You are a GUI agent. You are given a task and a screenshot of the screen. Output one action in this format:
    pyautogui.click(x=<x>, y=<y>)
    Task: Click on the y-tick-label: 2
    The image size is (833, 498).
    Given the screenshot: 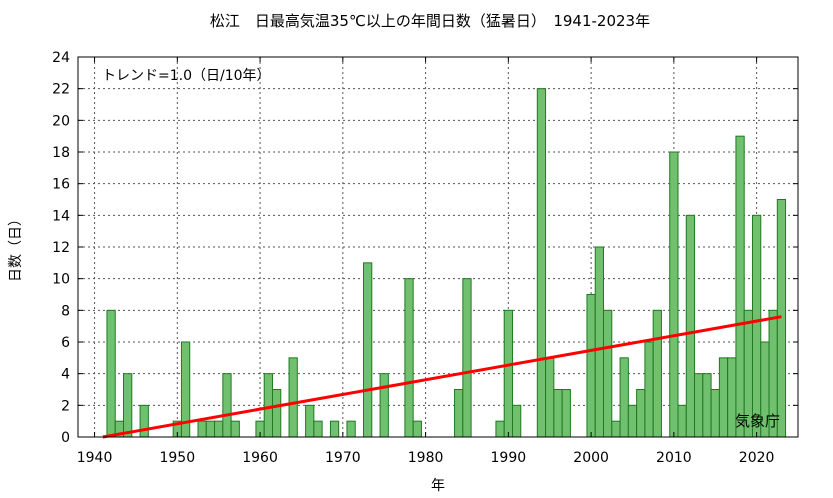 What is the action you would take?
    pyautogui.click(x=65, y=406)
    